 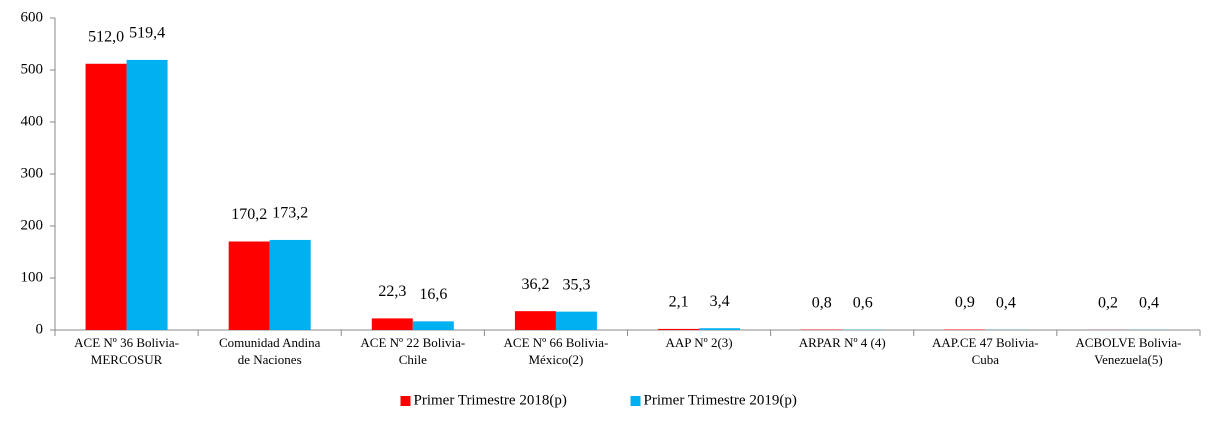 I want to click on value-label: 0,9, so click(x=965, y=302).